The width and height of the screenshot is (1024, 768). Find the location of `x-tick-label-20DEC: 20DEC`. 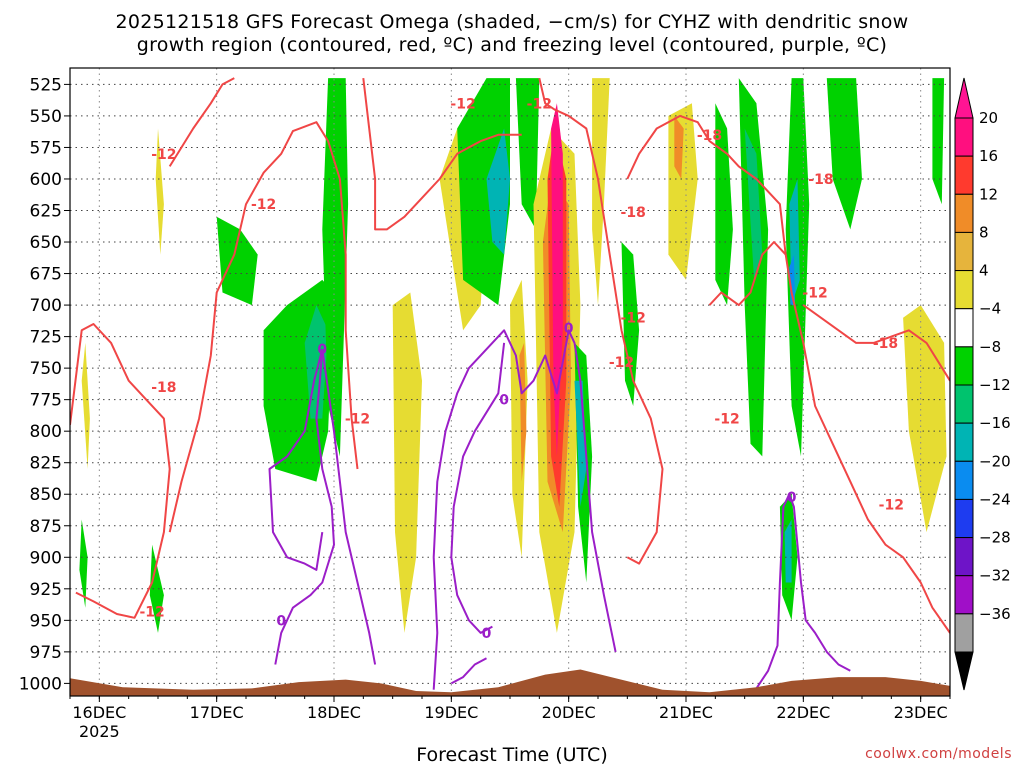

x-tick-label-20DEC: 20DEC is located at coordinates (569, 712).